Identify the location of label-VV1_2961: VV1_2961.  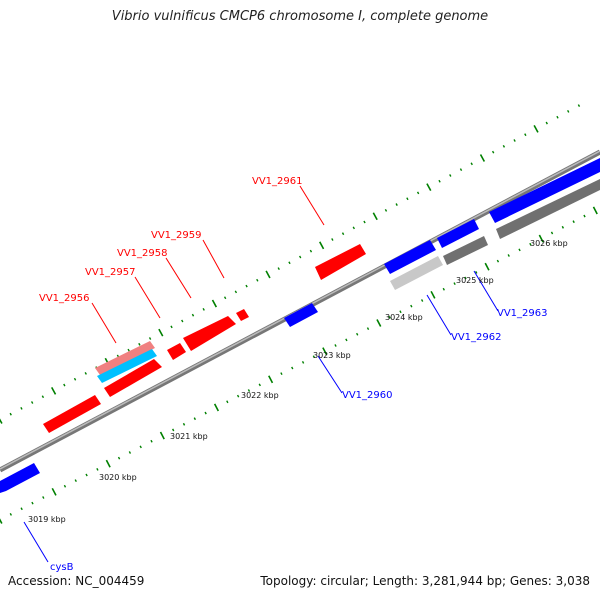
(277, 181).